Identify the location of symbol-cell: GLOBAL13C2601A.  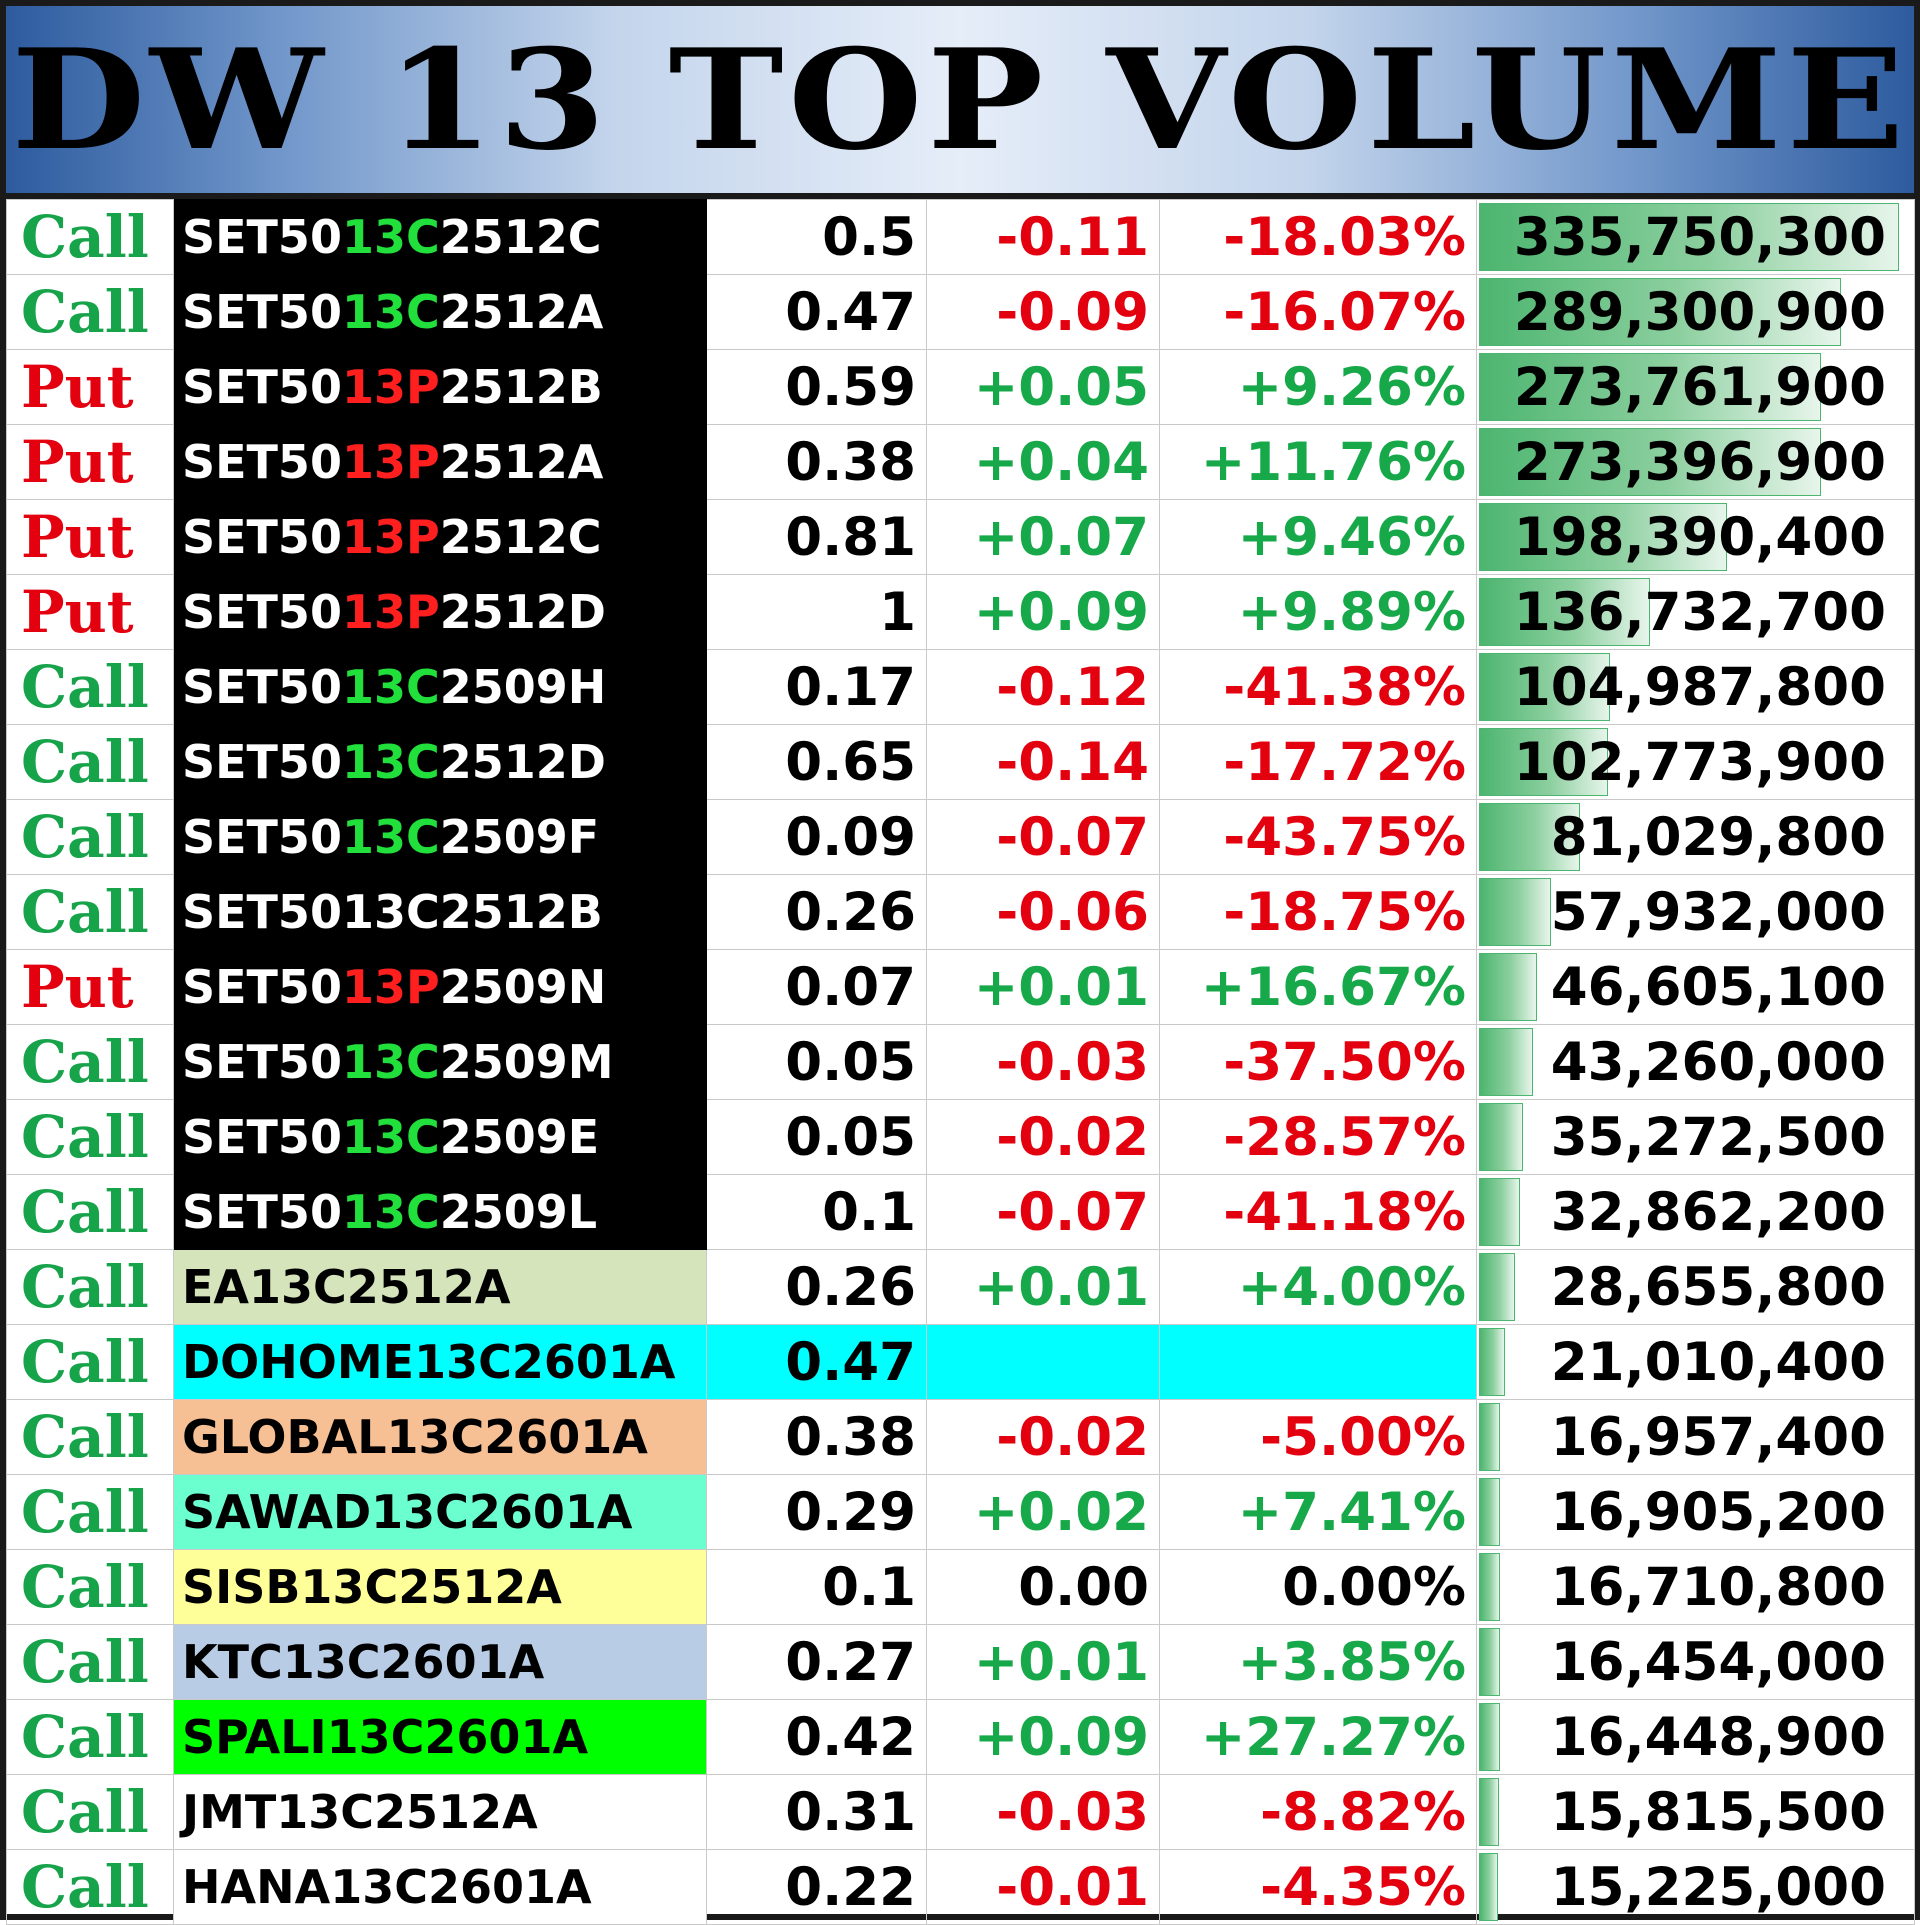
(440, 1437).